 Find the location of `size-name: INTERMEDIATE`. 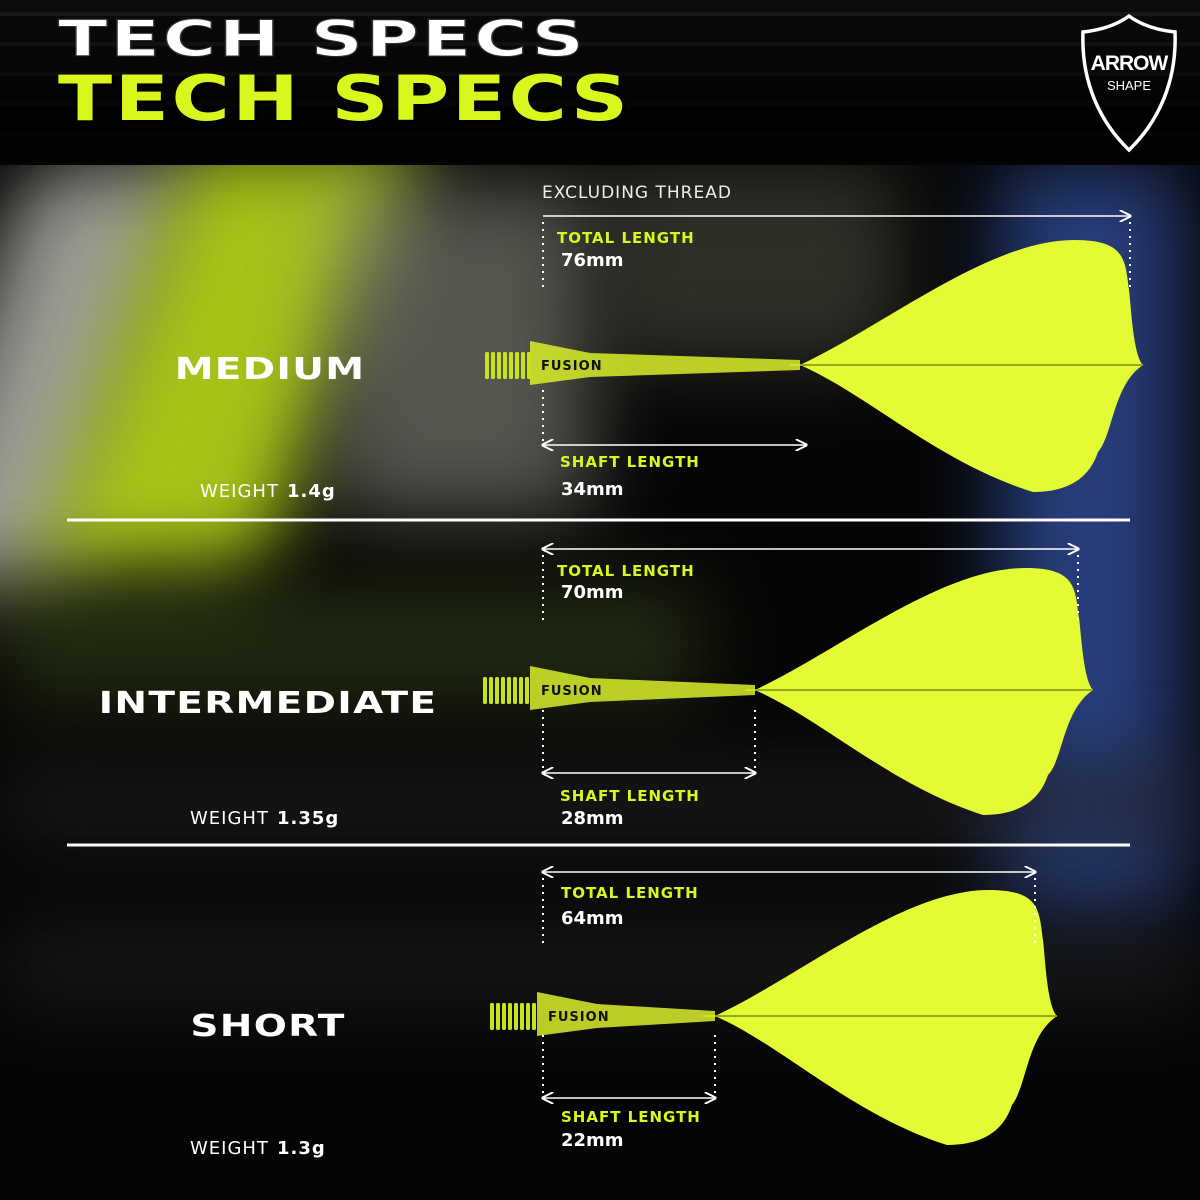

size-name: INTERMEDIATE is located at coordinates (268, 703).